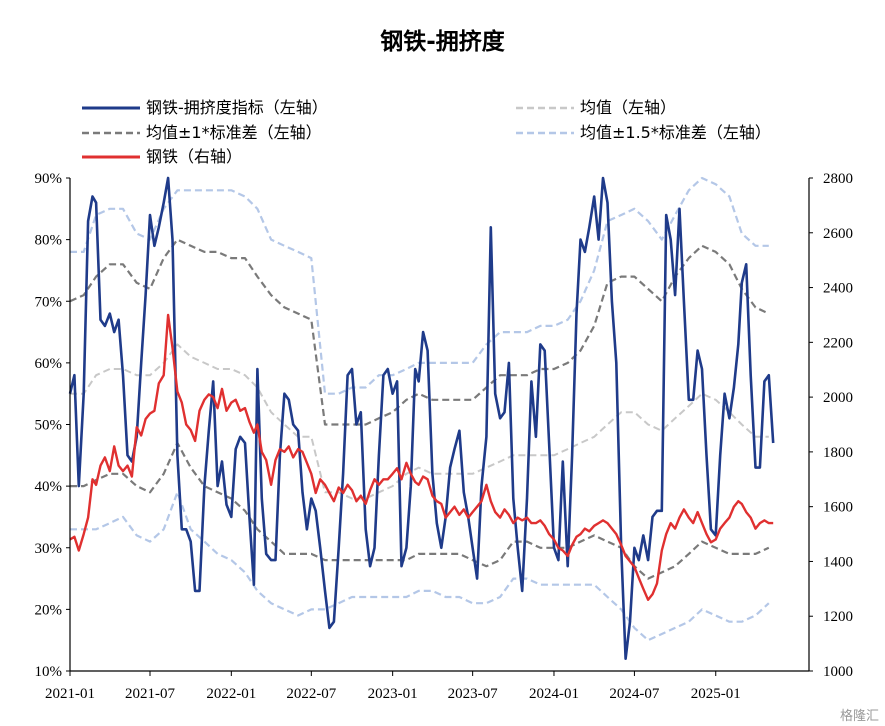 The height and width of the screenshot is (726, 885). I want to click on chart-title: 钢铁-拥挤度, so click(442, 42).